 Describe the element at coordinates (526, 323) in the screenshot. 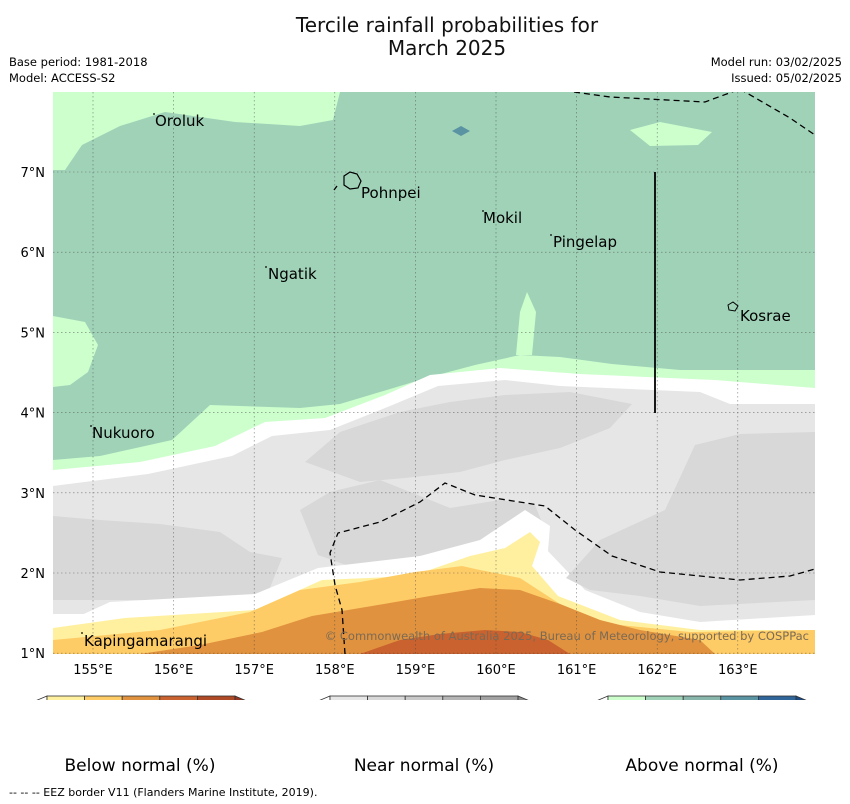

I see `above-40-patch-spike` at that location.